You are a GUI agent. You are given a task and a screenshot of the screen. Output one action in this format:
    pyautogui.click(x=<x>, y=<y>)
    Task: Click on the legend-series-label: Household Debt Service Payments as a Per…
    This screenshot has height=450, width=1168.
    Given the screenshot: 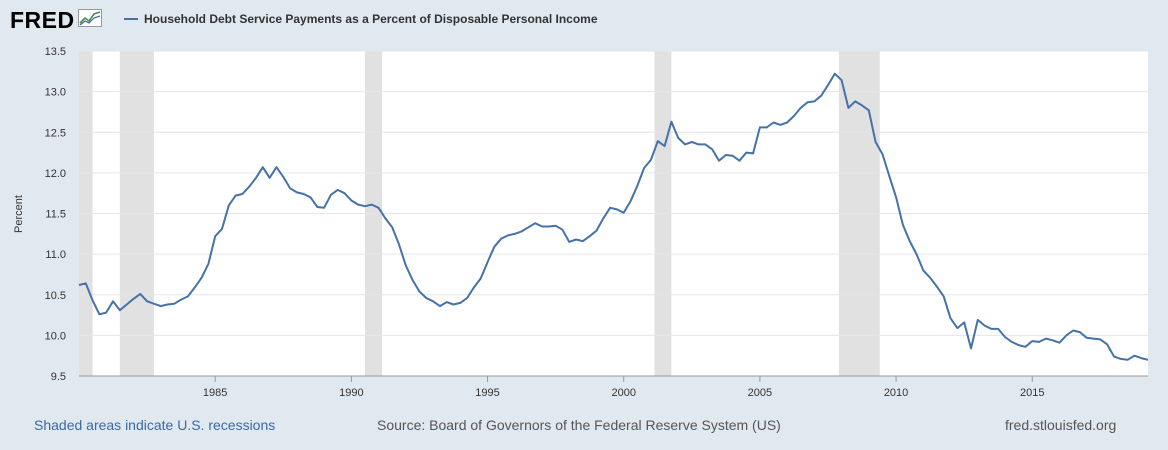 What is the action you would take?
    pyautogui.click(x=371, y=19)
    